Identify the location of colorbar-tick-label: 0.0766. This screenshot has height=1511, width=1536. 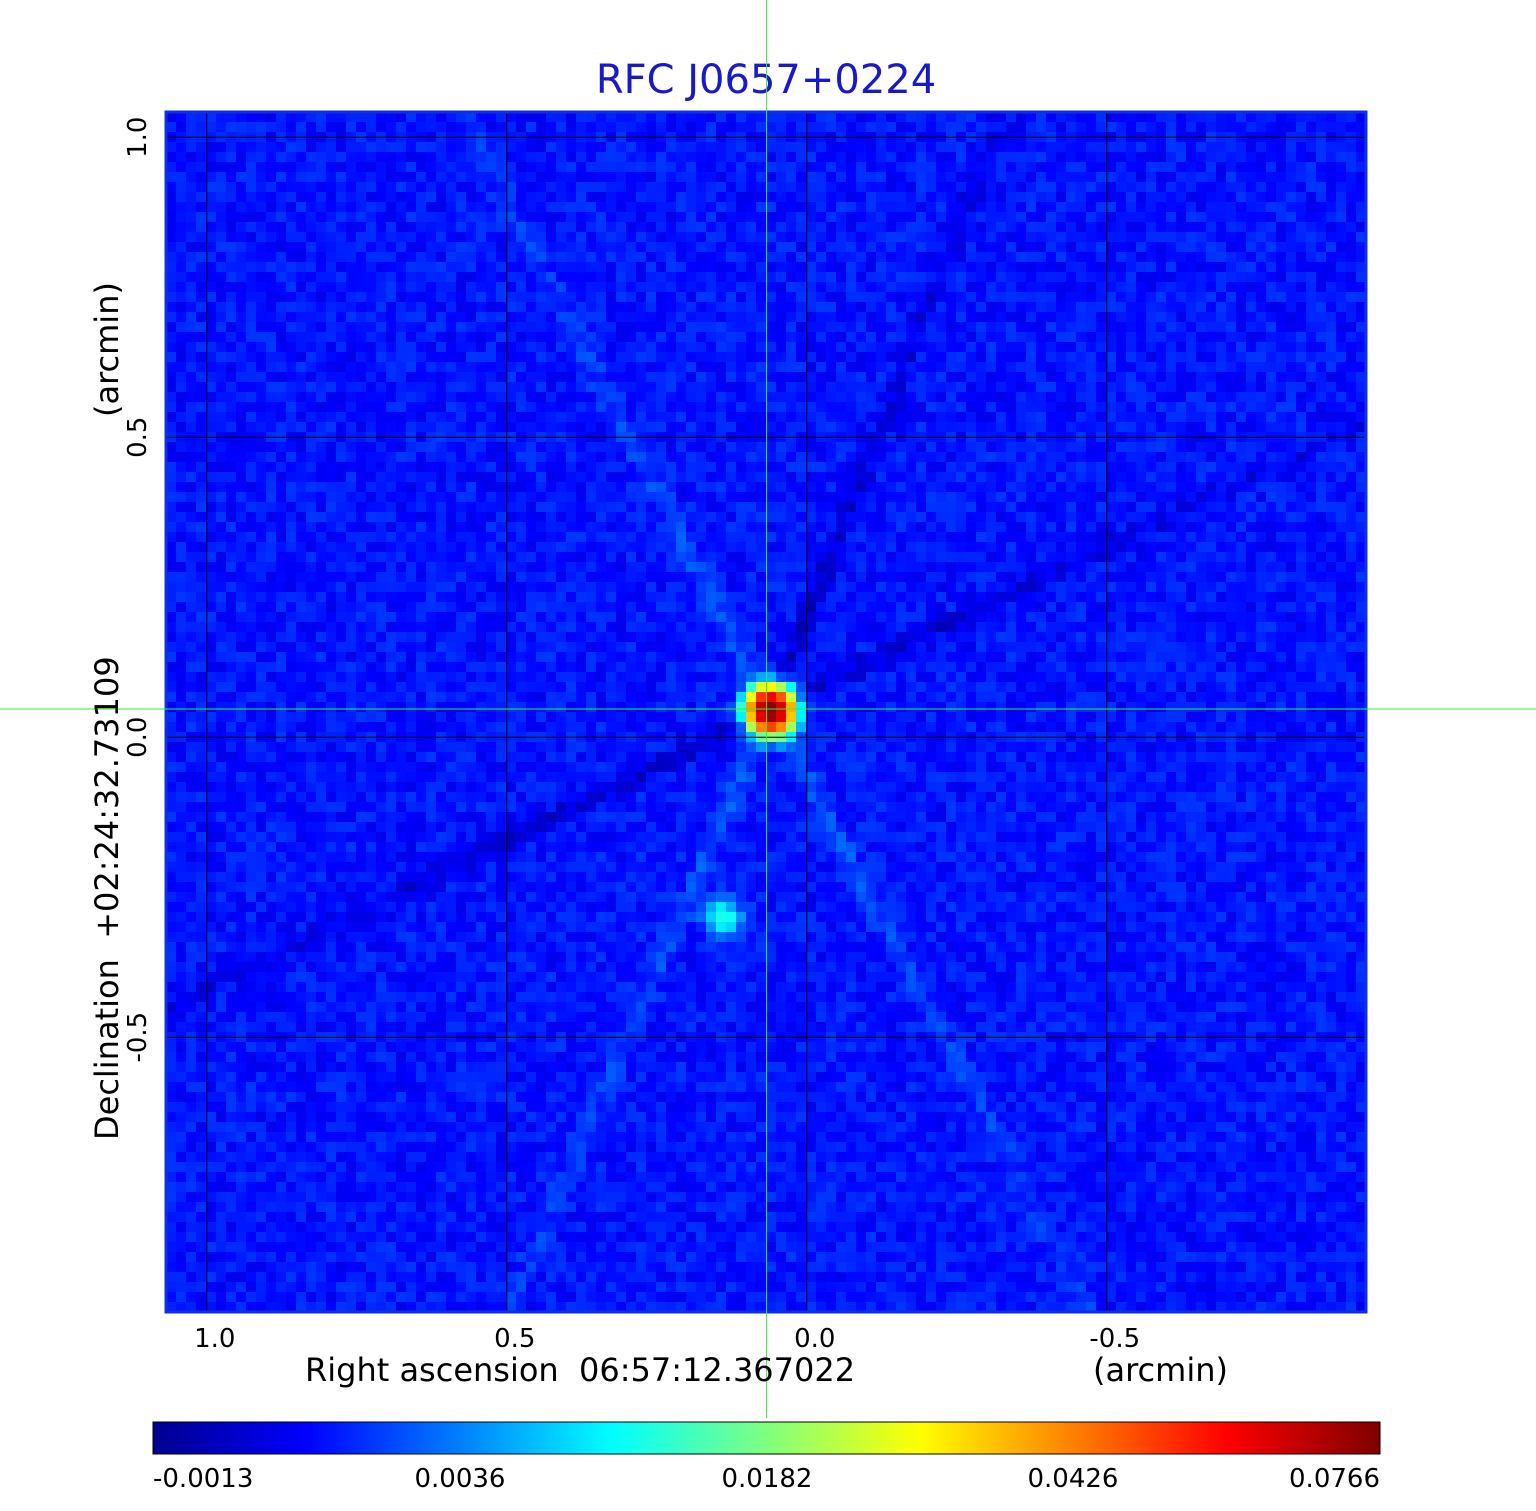
(1334, 1479).